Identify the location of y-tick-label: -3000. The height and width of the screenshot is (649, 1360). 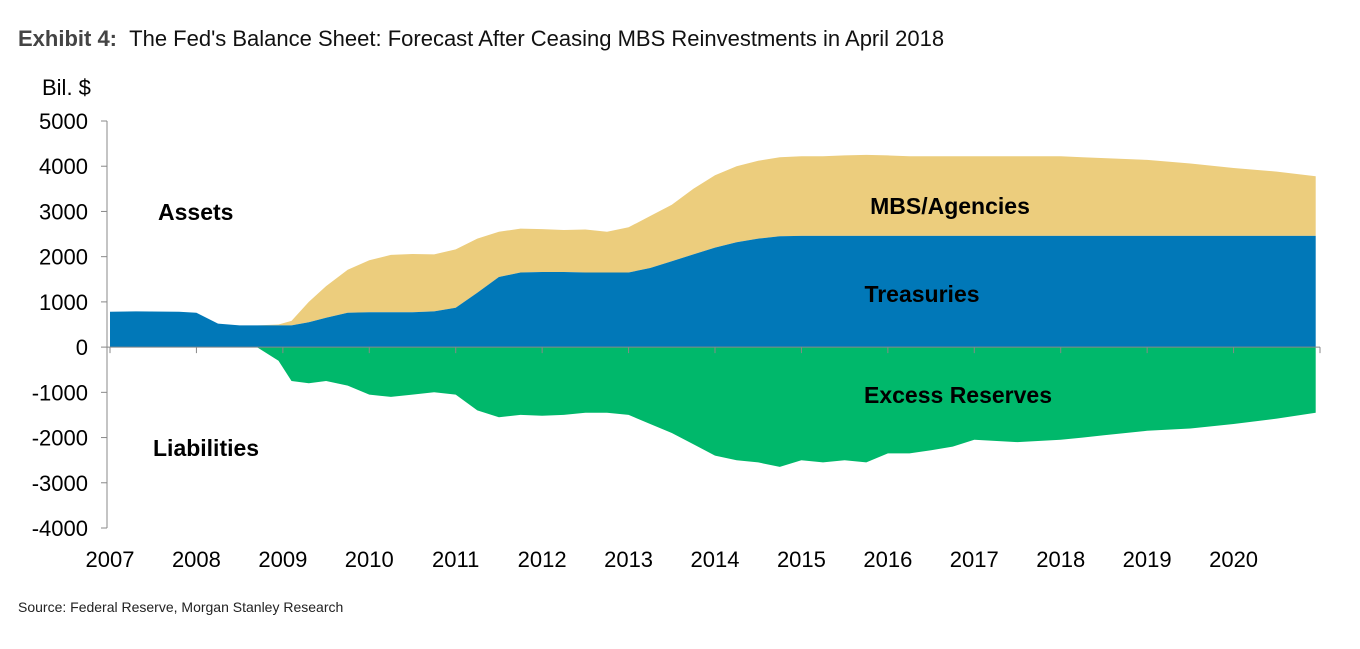
(60, 483).